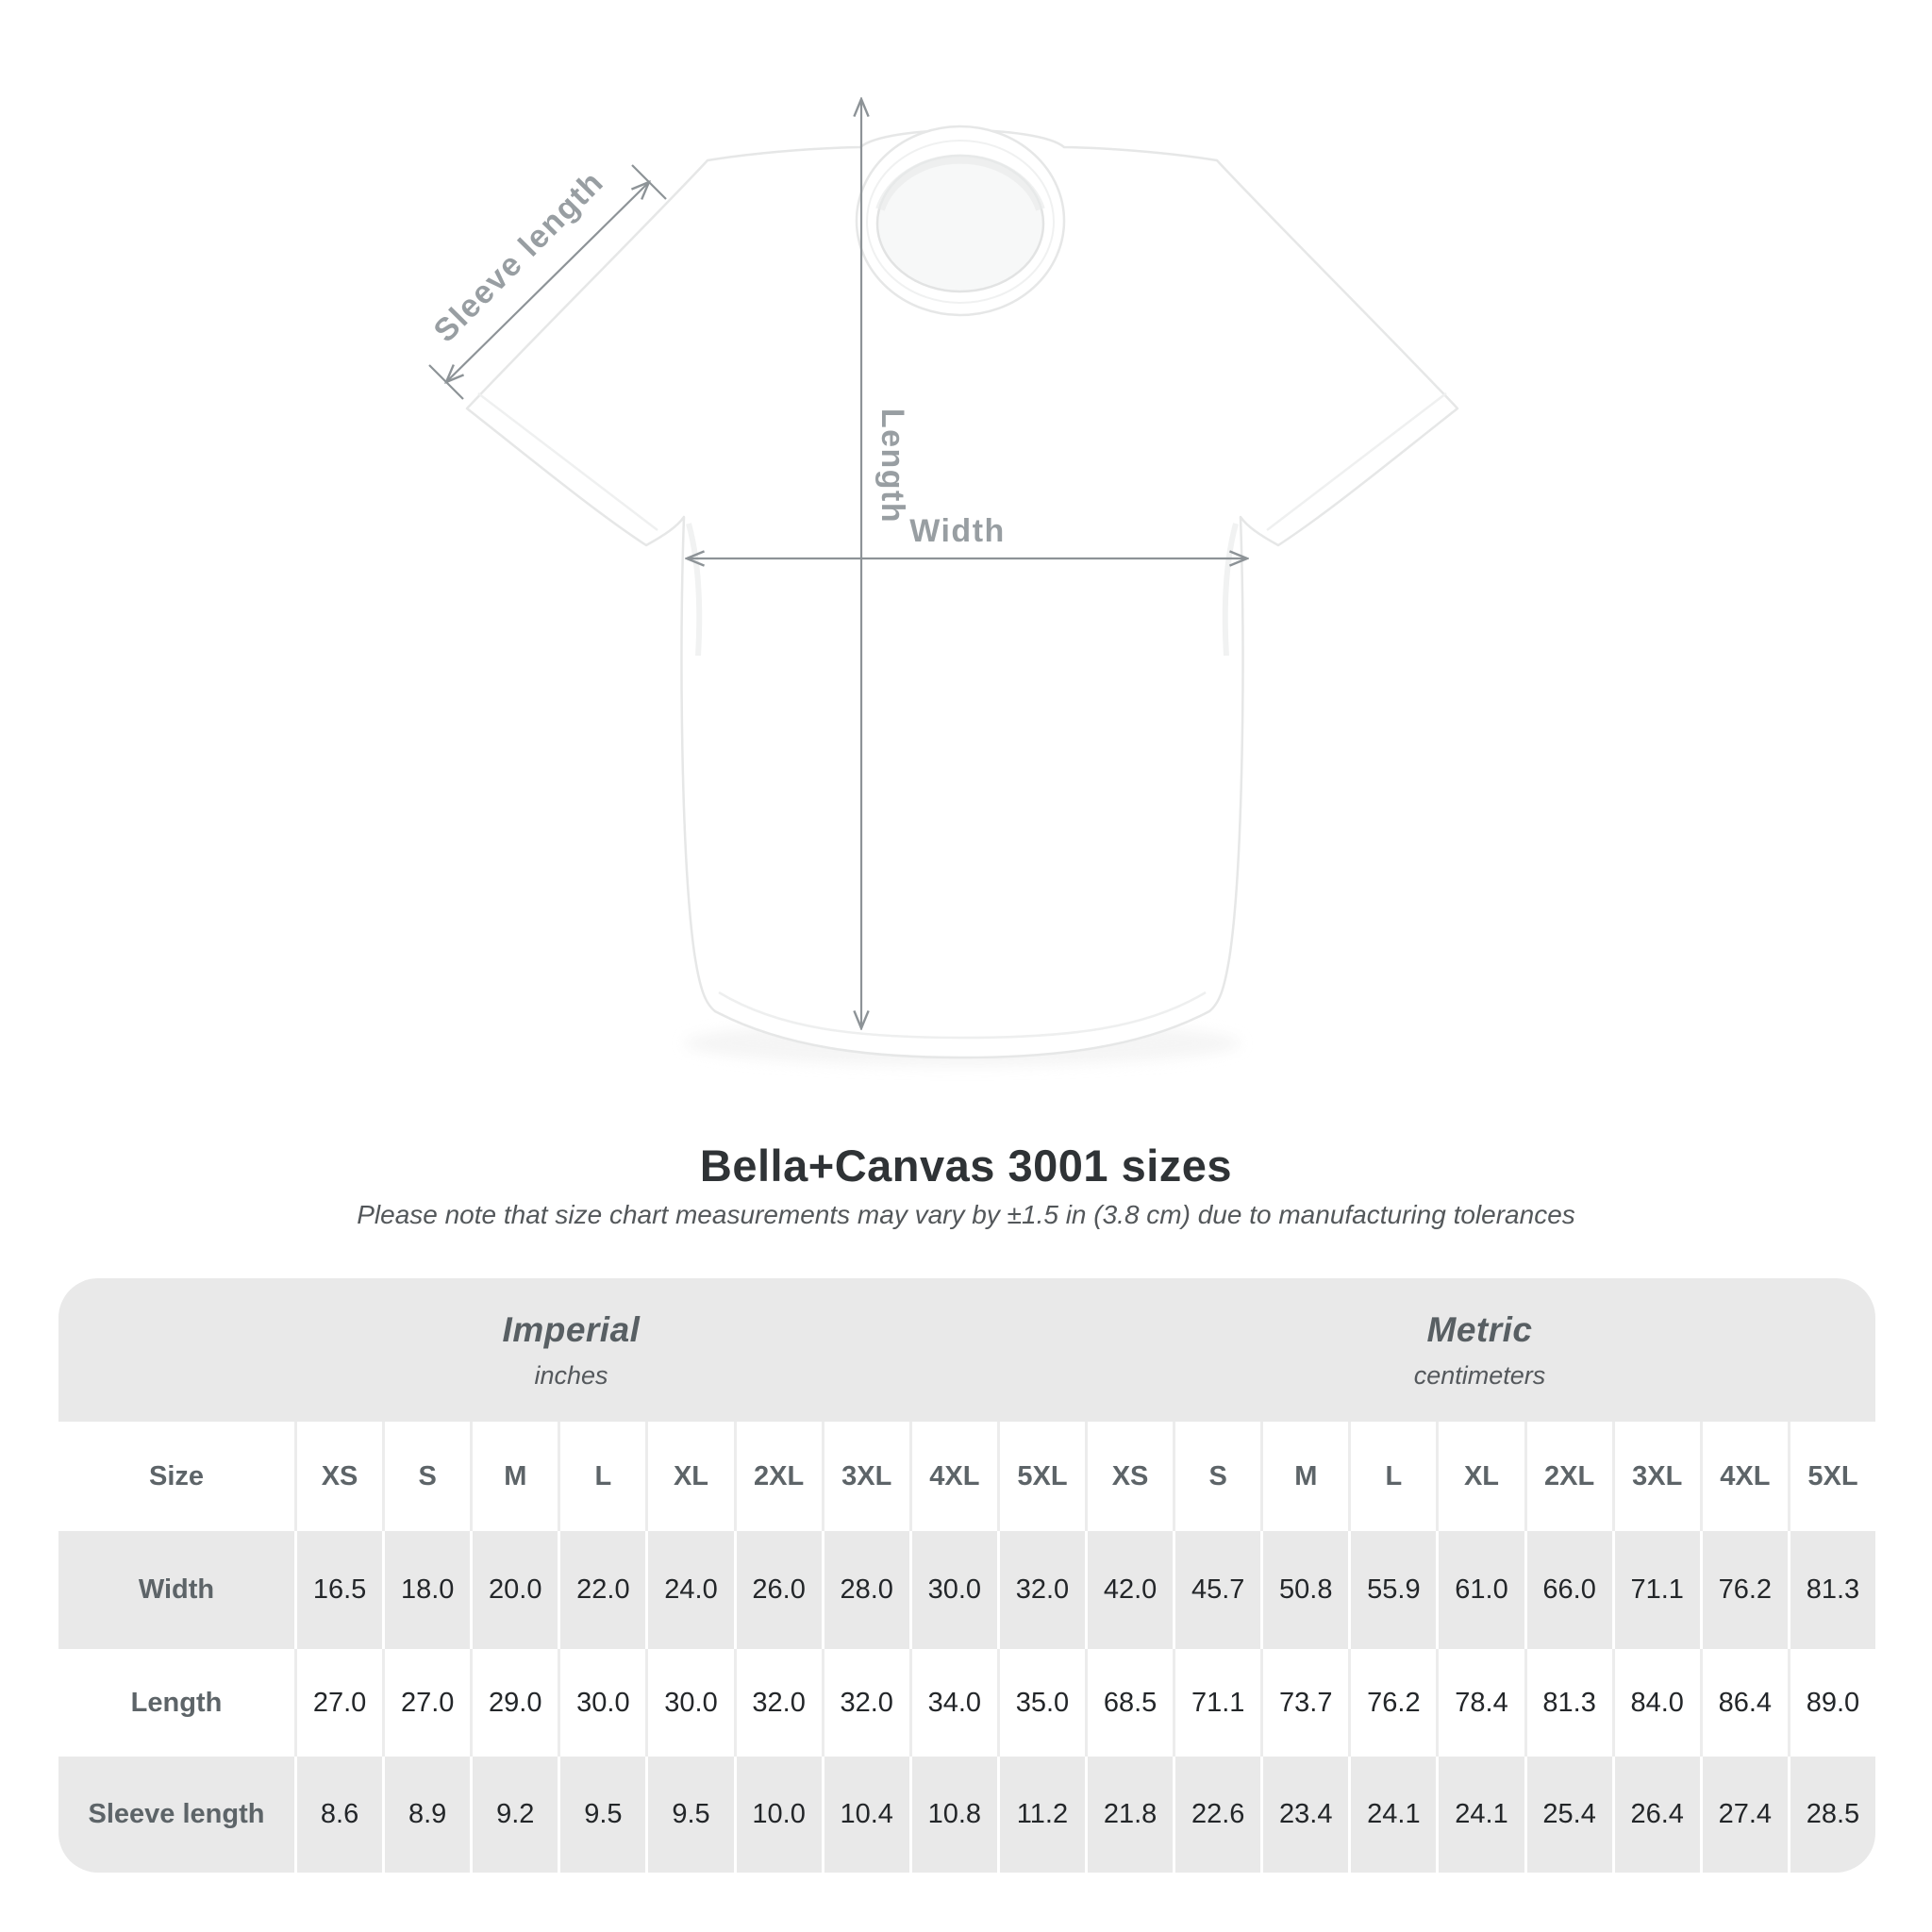  Describe the element at coordinates (515, 1476) in the screenshot. I see `size-header-imperial: M` at that location.